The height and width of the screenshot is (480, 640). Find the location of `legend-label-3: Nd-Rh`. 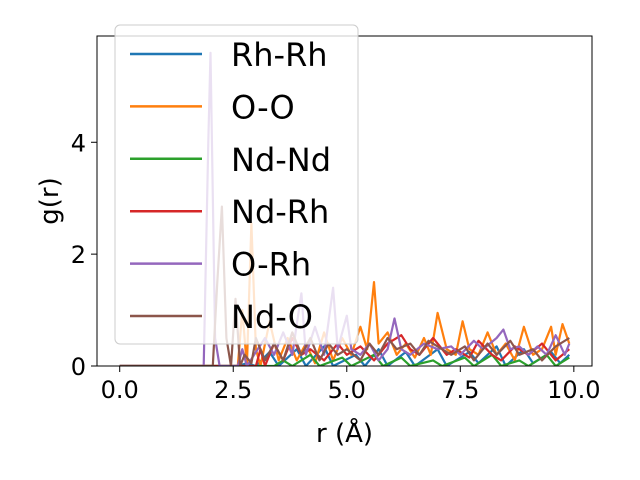

legend-label-3: Nd-Rh is located at coordinates (280, 212).